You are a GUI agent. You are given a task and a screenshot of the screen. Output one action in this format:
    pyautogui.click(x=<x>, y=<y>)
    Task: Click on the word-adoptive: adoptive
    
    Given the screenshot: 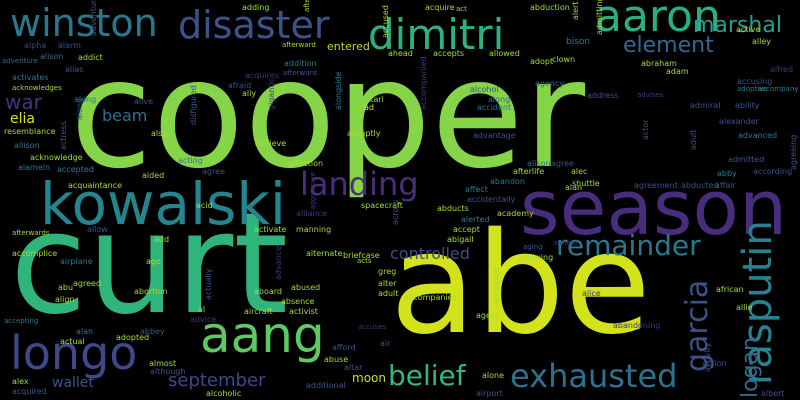 What is the action you would take?
    pyautogui.click(x=752, y=89)
    